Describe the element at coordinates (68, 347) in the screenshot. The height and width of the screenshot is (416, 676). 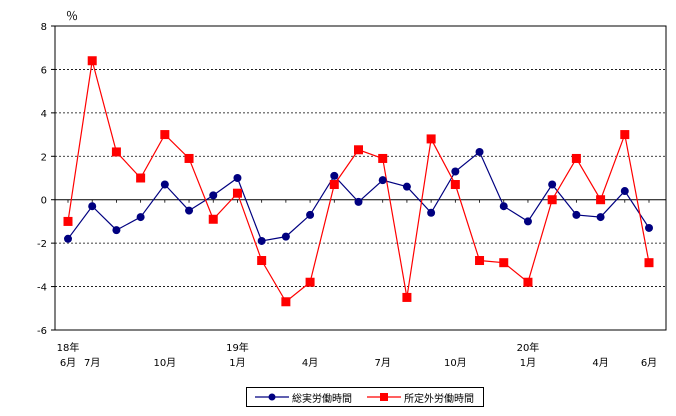
I see `x-tick-year-label: 18年` at that location.